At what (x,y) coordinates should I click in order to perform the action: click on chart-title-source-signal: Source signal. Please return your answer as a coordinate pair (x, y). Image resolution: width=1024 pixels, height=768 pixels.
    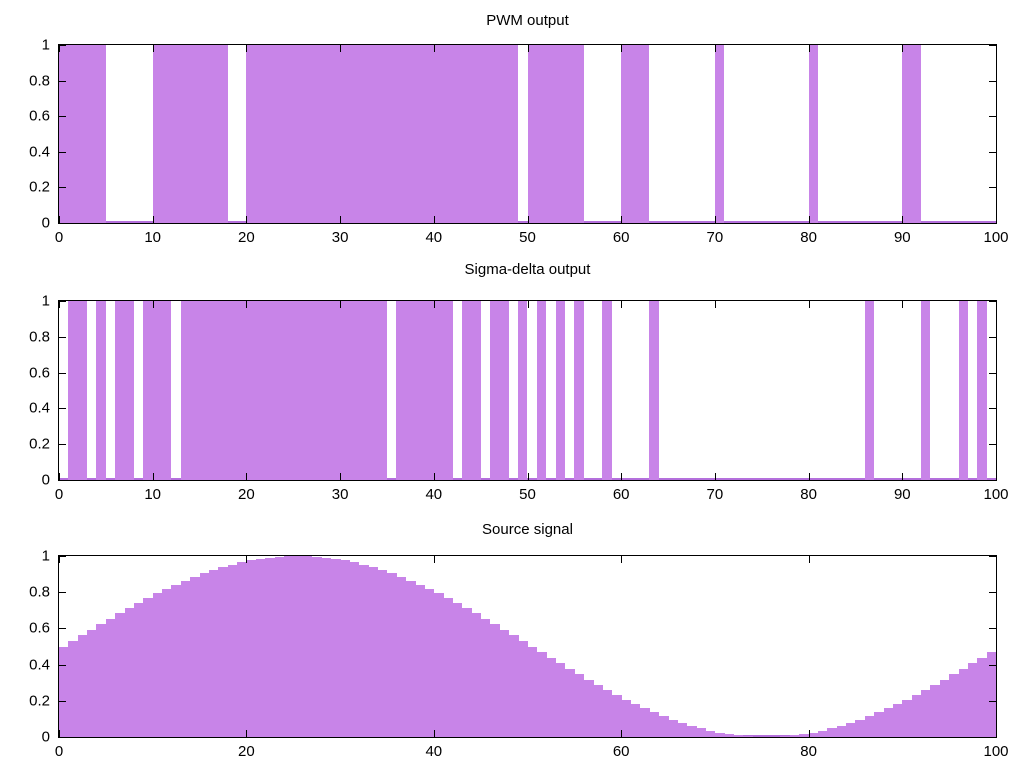
    Looking at the image, I should click on (527, 529).